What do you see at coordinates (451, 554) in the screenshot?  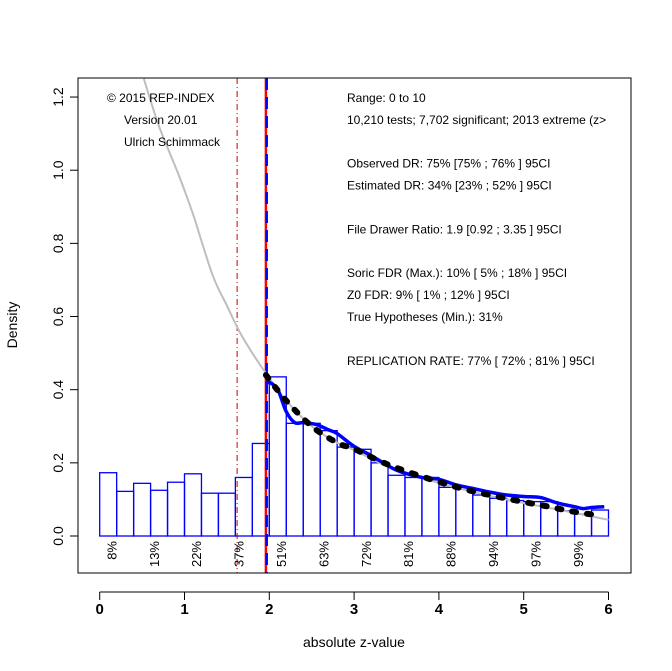 I see `power-label: 88%` at bounding box center [451, 554].